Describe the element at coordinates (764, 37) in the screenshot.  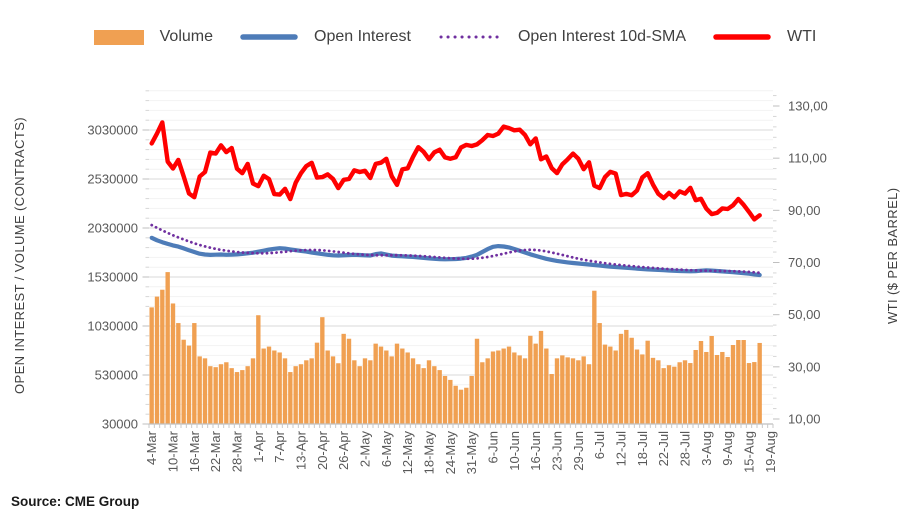
I see `legend-item-wti: WTI` at that location.